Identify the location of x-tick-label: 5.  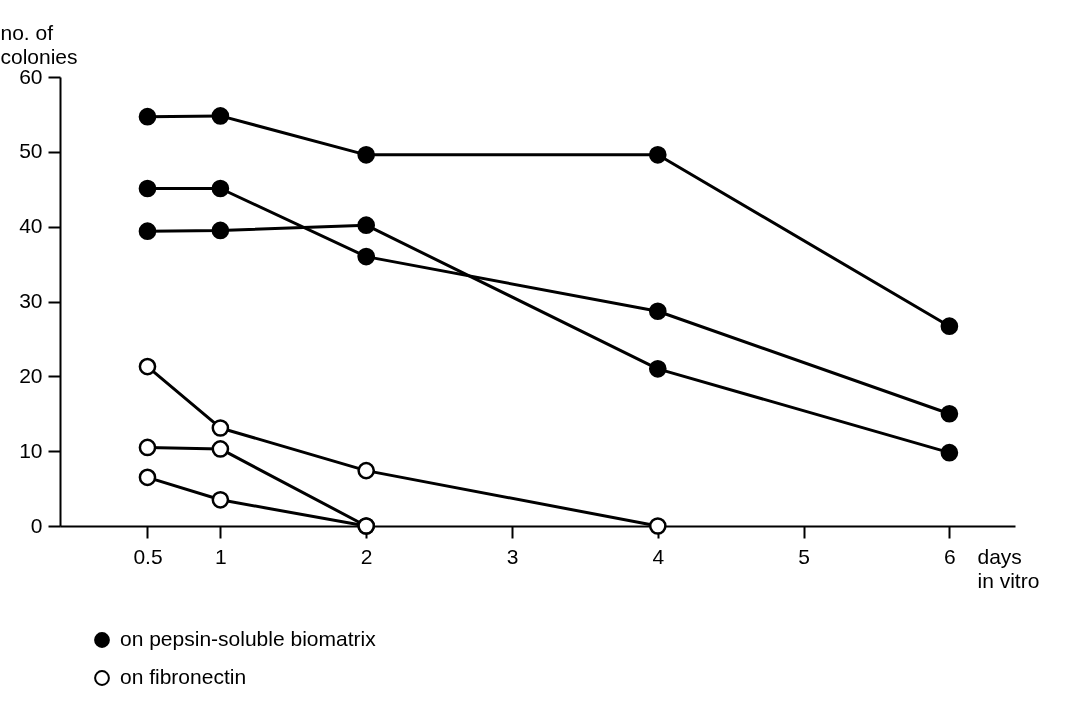
(804, 556).